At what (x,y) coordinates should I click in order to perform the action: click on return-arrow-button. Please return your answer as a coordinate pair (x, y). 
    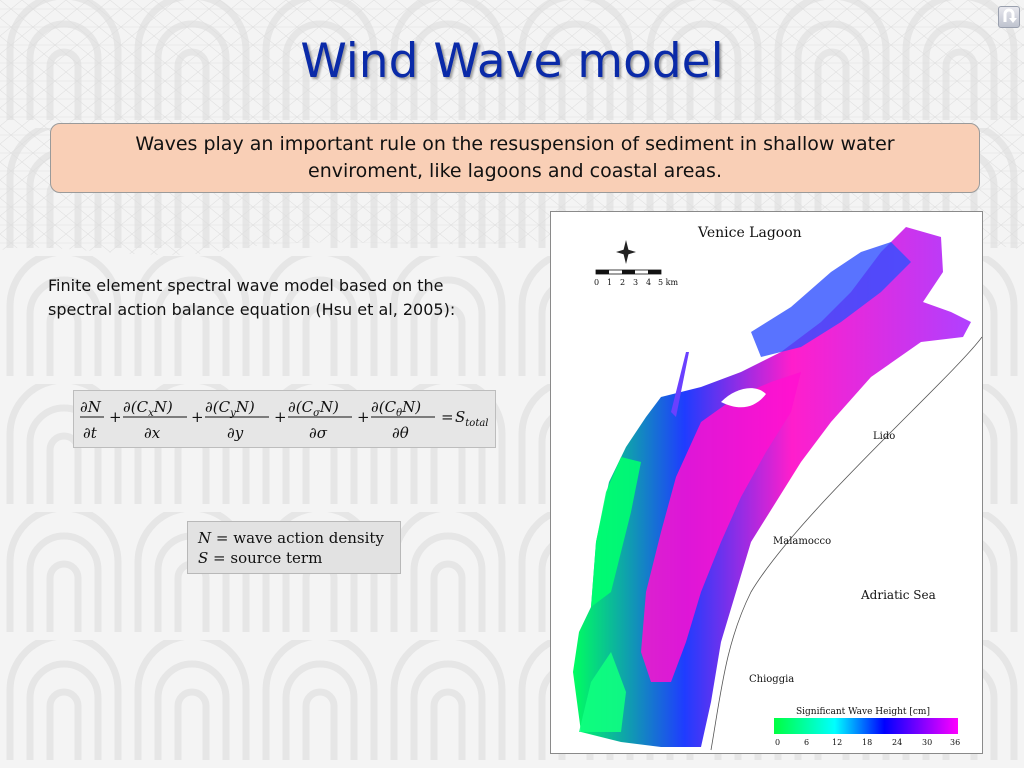
    Looking at the image, I should click on (1009, 17).